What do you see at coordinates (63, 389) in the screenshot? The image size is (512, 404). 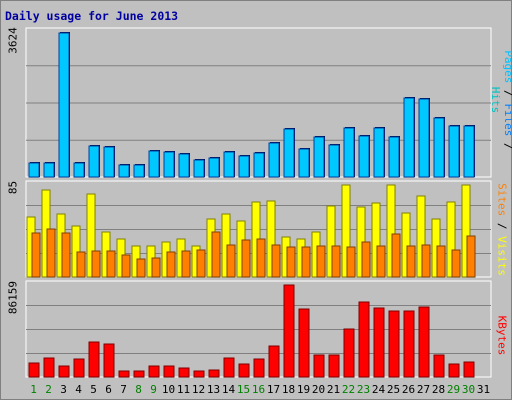 I see `day-label-3: 3` at bounding box center [63, 389].